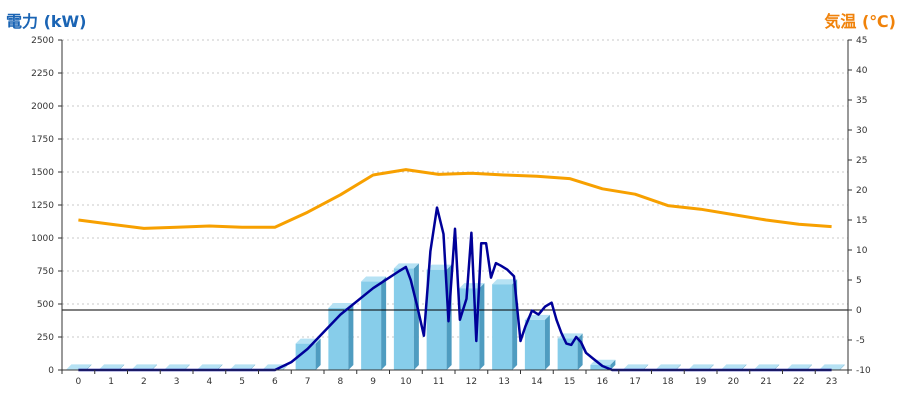  What do you see at coordinates (861, 221) in the screenshot?
I see `y-right-tick-label: 15` at bounding box center [861, 221].